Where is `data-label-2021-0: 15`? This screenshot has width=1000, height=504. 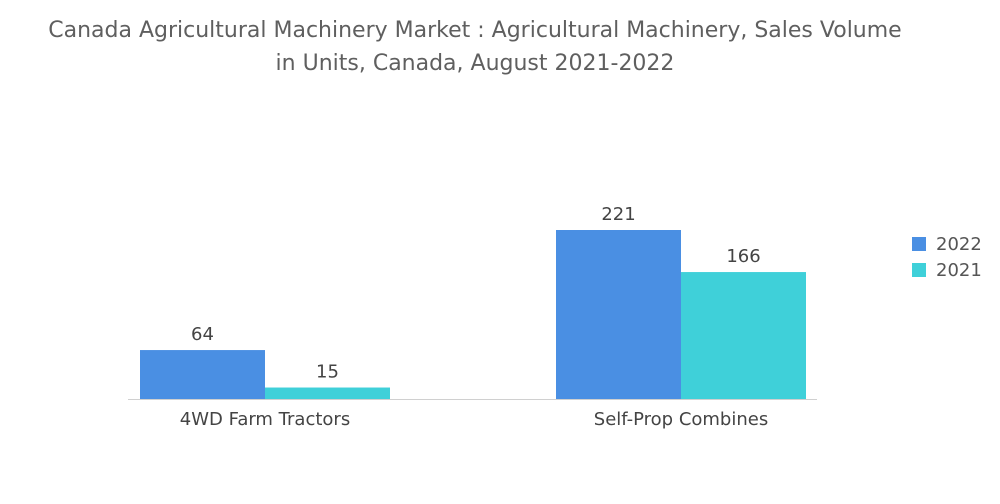
data-label-2021-0: 15 is located at coordinates (327, 372).